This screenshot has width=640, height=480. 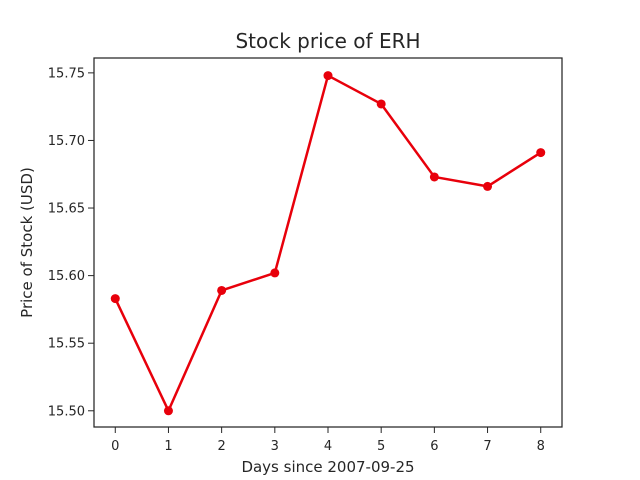 I want to click on x-tick-label: 5, so click(x=381, y=446).